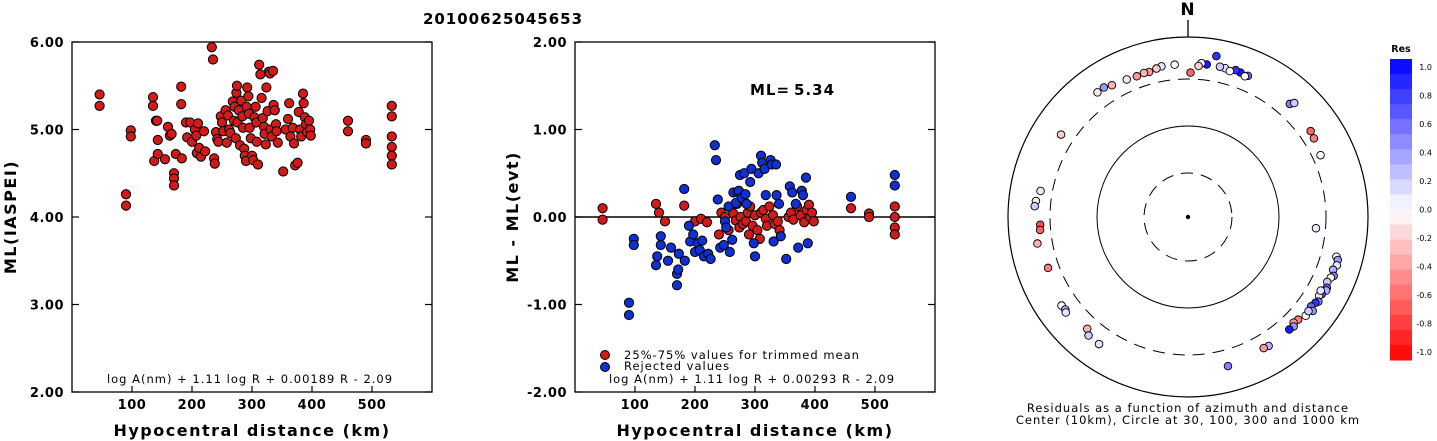 The image size is (1437, 441). Describe the element at coordinates (547, 393) in the screenshot. I see `y-tick-label: -2.00` at that location.